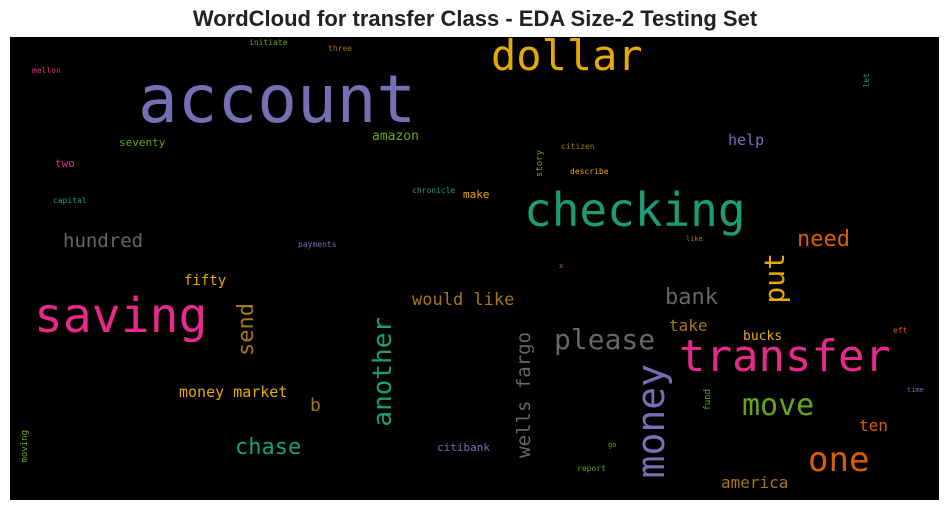  I want to click on word-move: move, so click(778, 405).